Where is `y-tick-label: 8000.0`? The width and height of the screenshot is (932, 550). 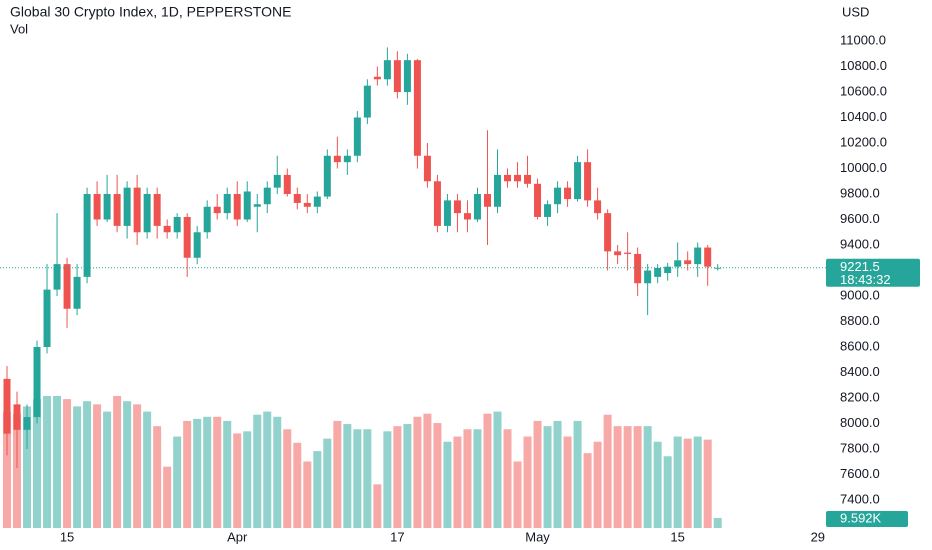 y-tick-label: 8000.0 is located at coordinates (860, 422).